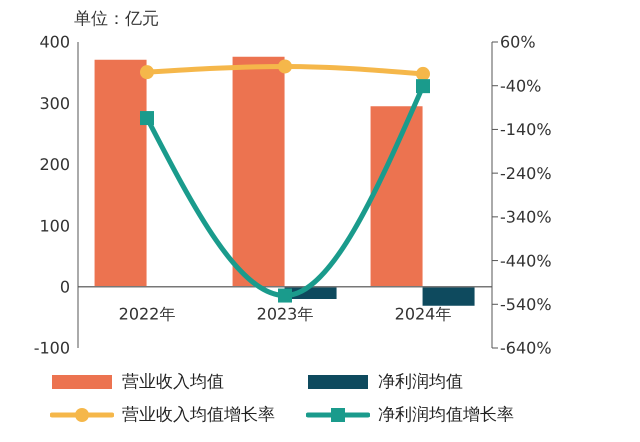 The width and height of the screenshot is (640, 442). What do you see at coordinates (526, 217) in the screenshot?
I see `y2-tick-label: -340%` at bounding box center [526, 217].